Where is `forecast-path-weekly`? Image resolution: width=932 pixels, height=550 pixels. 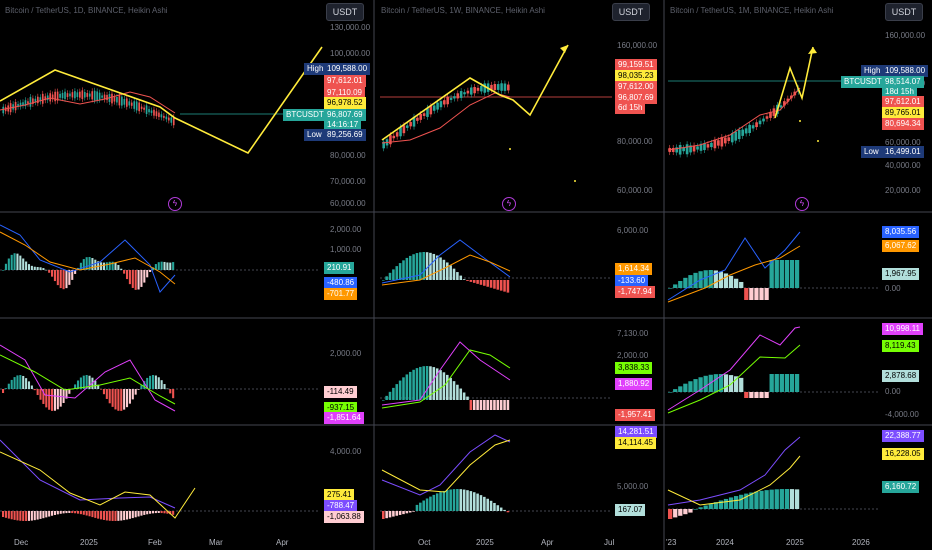
forecast-path-weekly is located at coordinates (475, 92).